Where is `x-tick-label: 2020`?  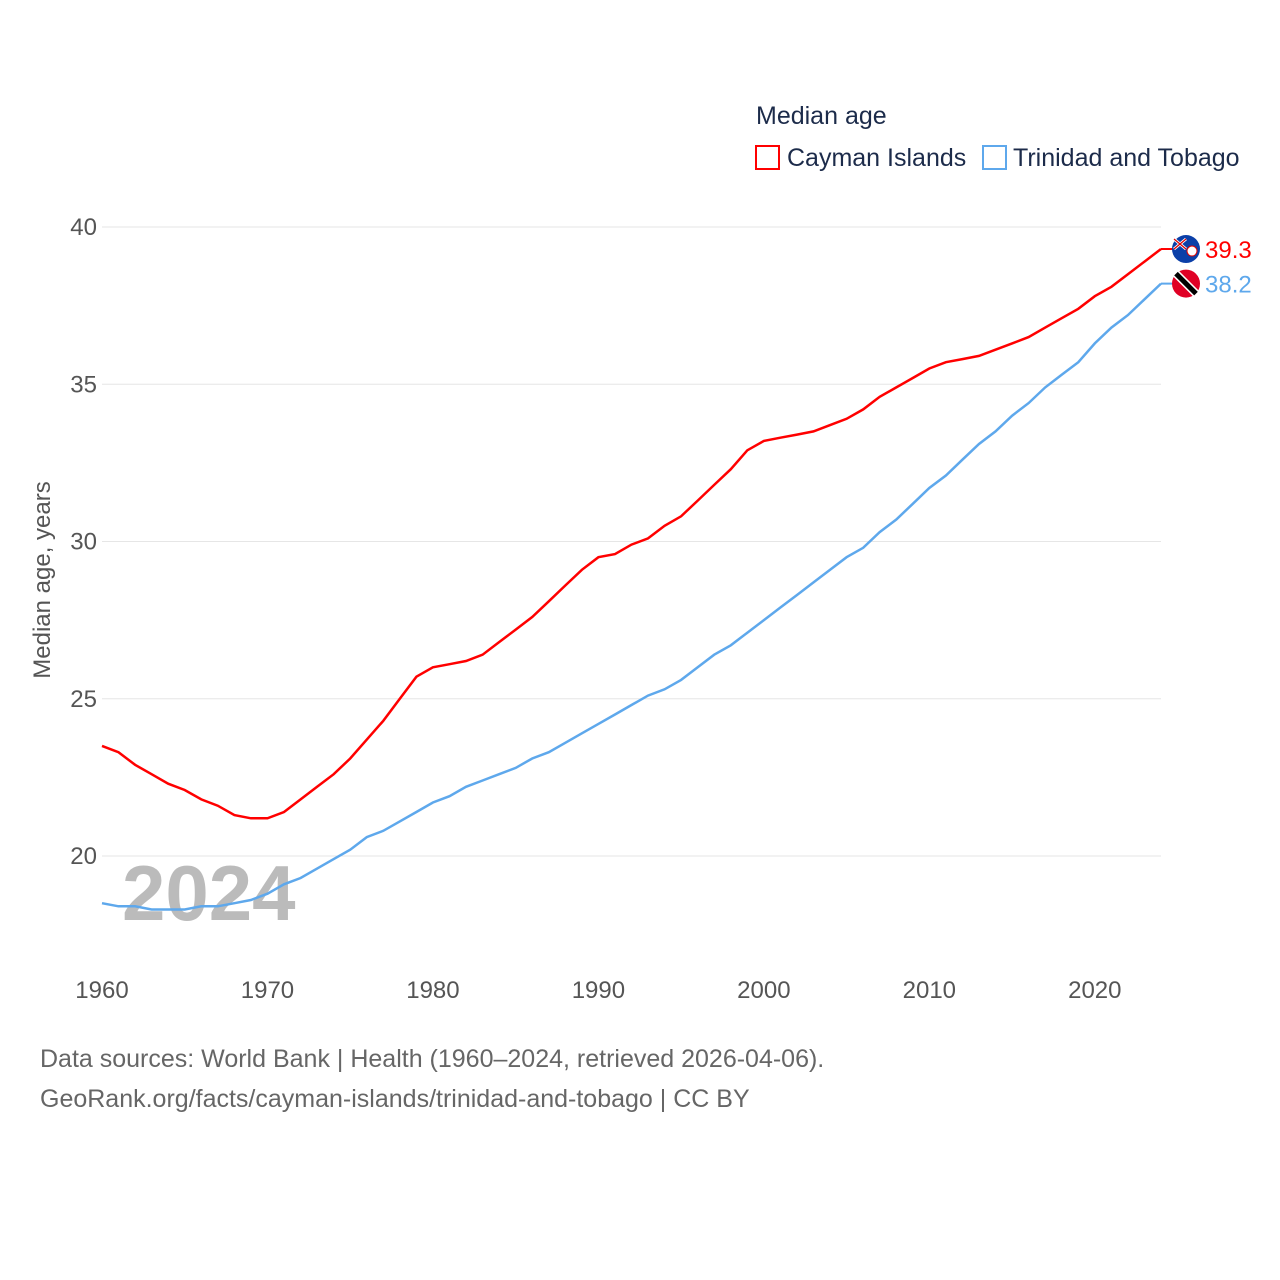 x-tick-label: 2020 is located at coordinates (1094, 990).